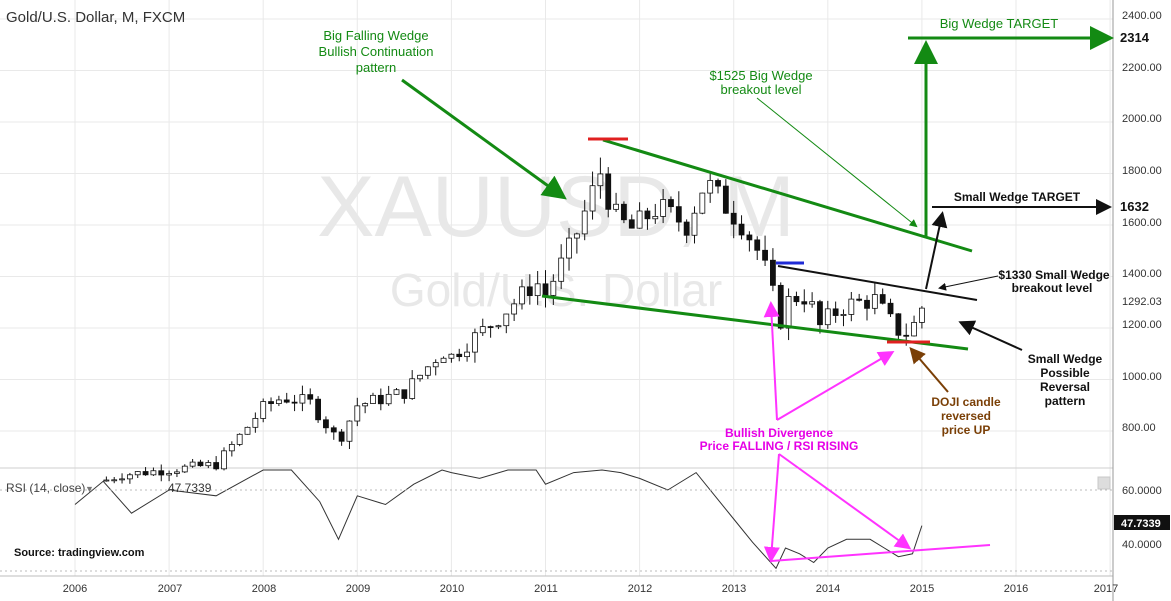  Describe the element at coordinates (1104, 483) in the screenshot. I see `pane-settings-icon` at that location.